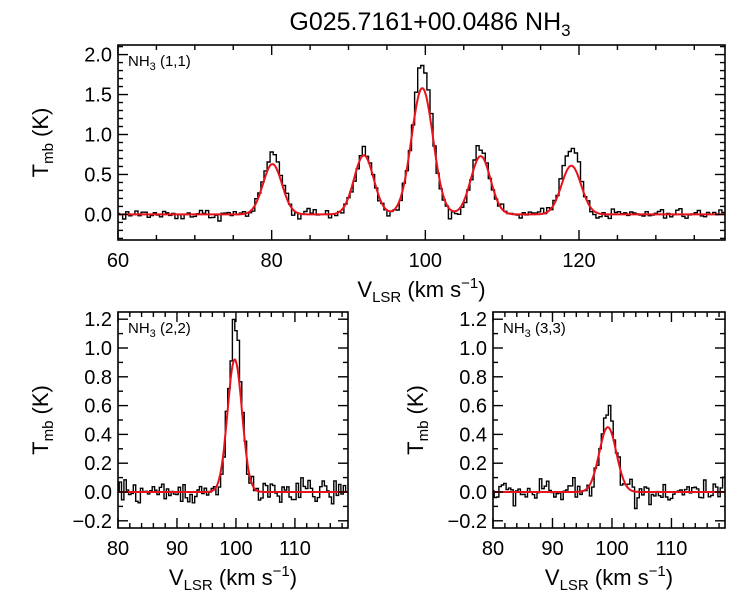 Image resolution: width=750 pixels, height=600 pixels. What do you see at coordinates (98, 175) in the screenshot?
I see `y-tick-label: 0.5` at bounding box center [98, 175].